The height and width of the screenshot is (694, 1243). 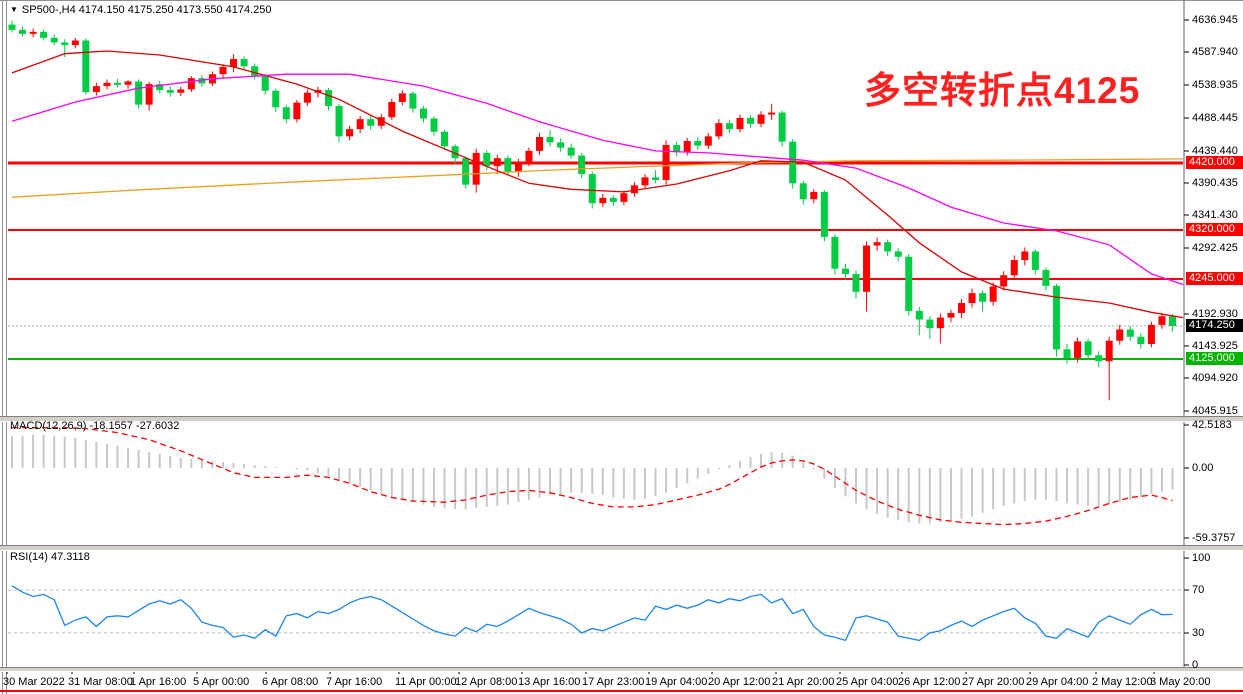 What do you see at coordinates (1122, 682) in the screenshot?
I see `time-axis-label: 2 May 12:00` at bounding box center [1122, 682].